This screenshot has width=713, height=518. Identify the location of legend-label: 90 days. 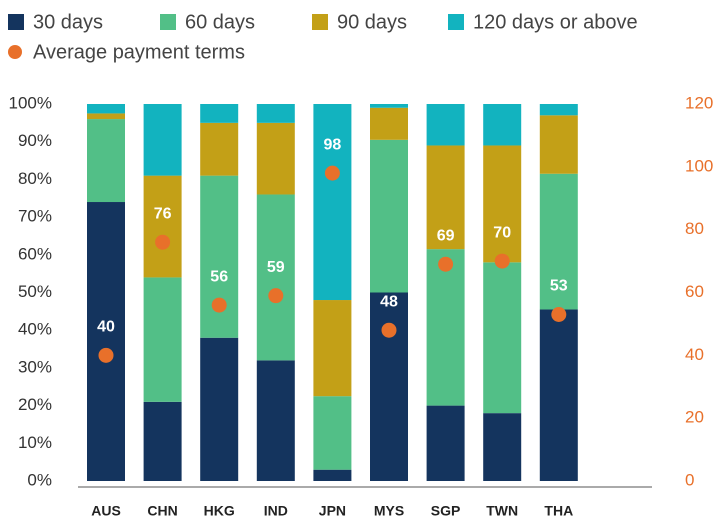
(372, 22).